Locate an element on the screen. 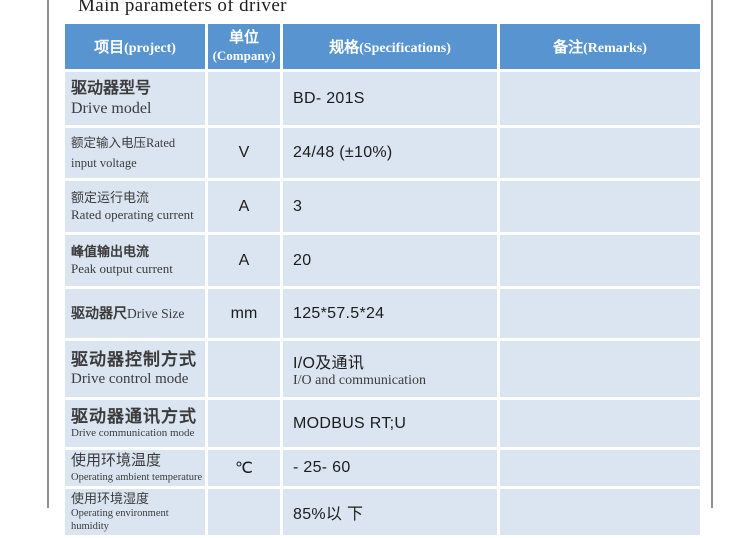 The height and width of the screenshot is (538, 750). param-name-zh: 驱动器型号 is located at coordinates (111, 88).